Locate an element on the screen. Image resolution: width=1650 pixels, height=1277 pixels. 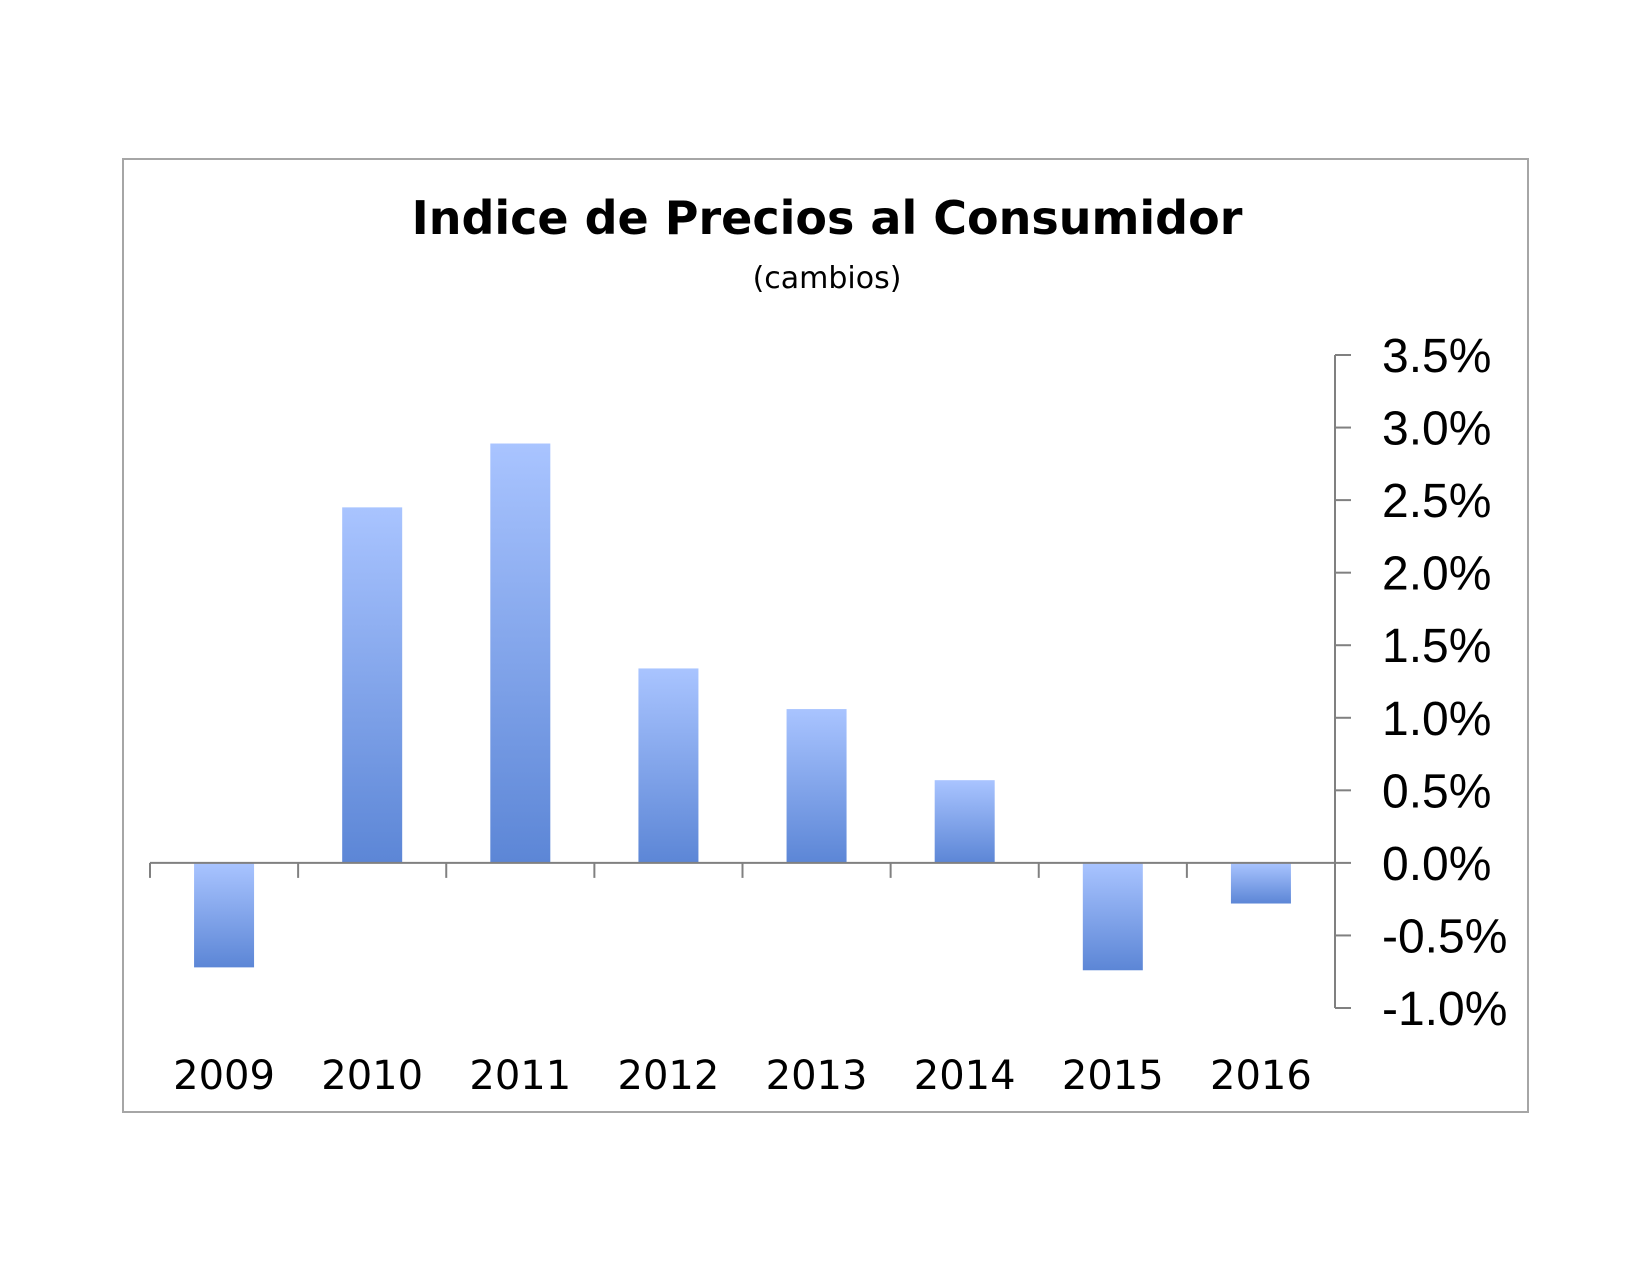
x-axis-tick-labels: 2009 2010 2011 2012 2013 2014 2015 2016 is located at coordinates (742, 1076).